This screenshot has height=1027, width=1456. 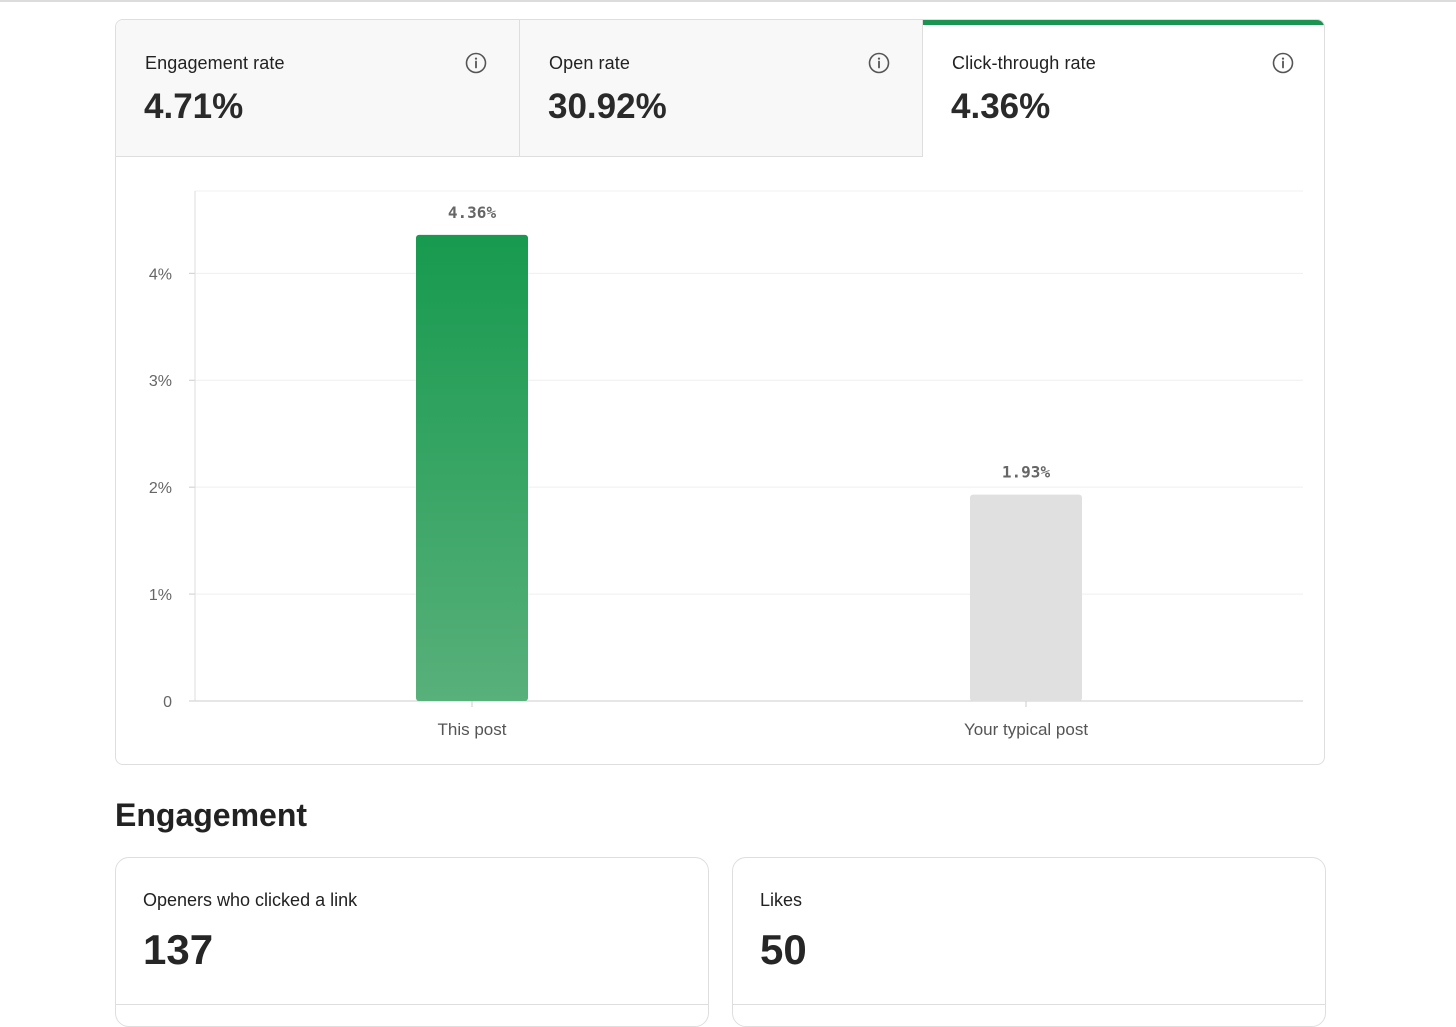 I want to click on y-tick-label: 3%, so click(x=160, y=381).